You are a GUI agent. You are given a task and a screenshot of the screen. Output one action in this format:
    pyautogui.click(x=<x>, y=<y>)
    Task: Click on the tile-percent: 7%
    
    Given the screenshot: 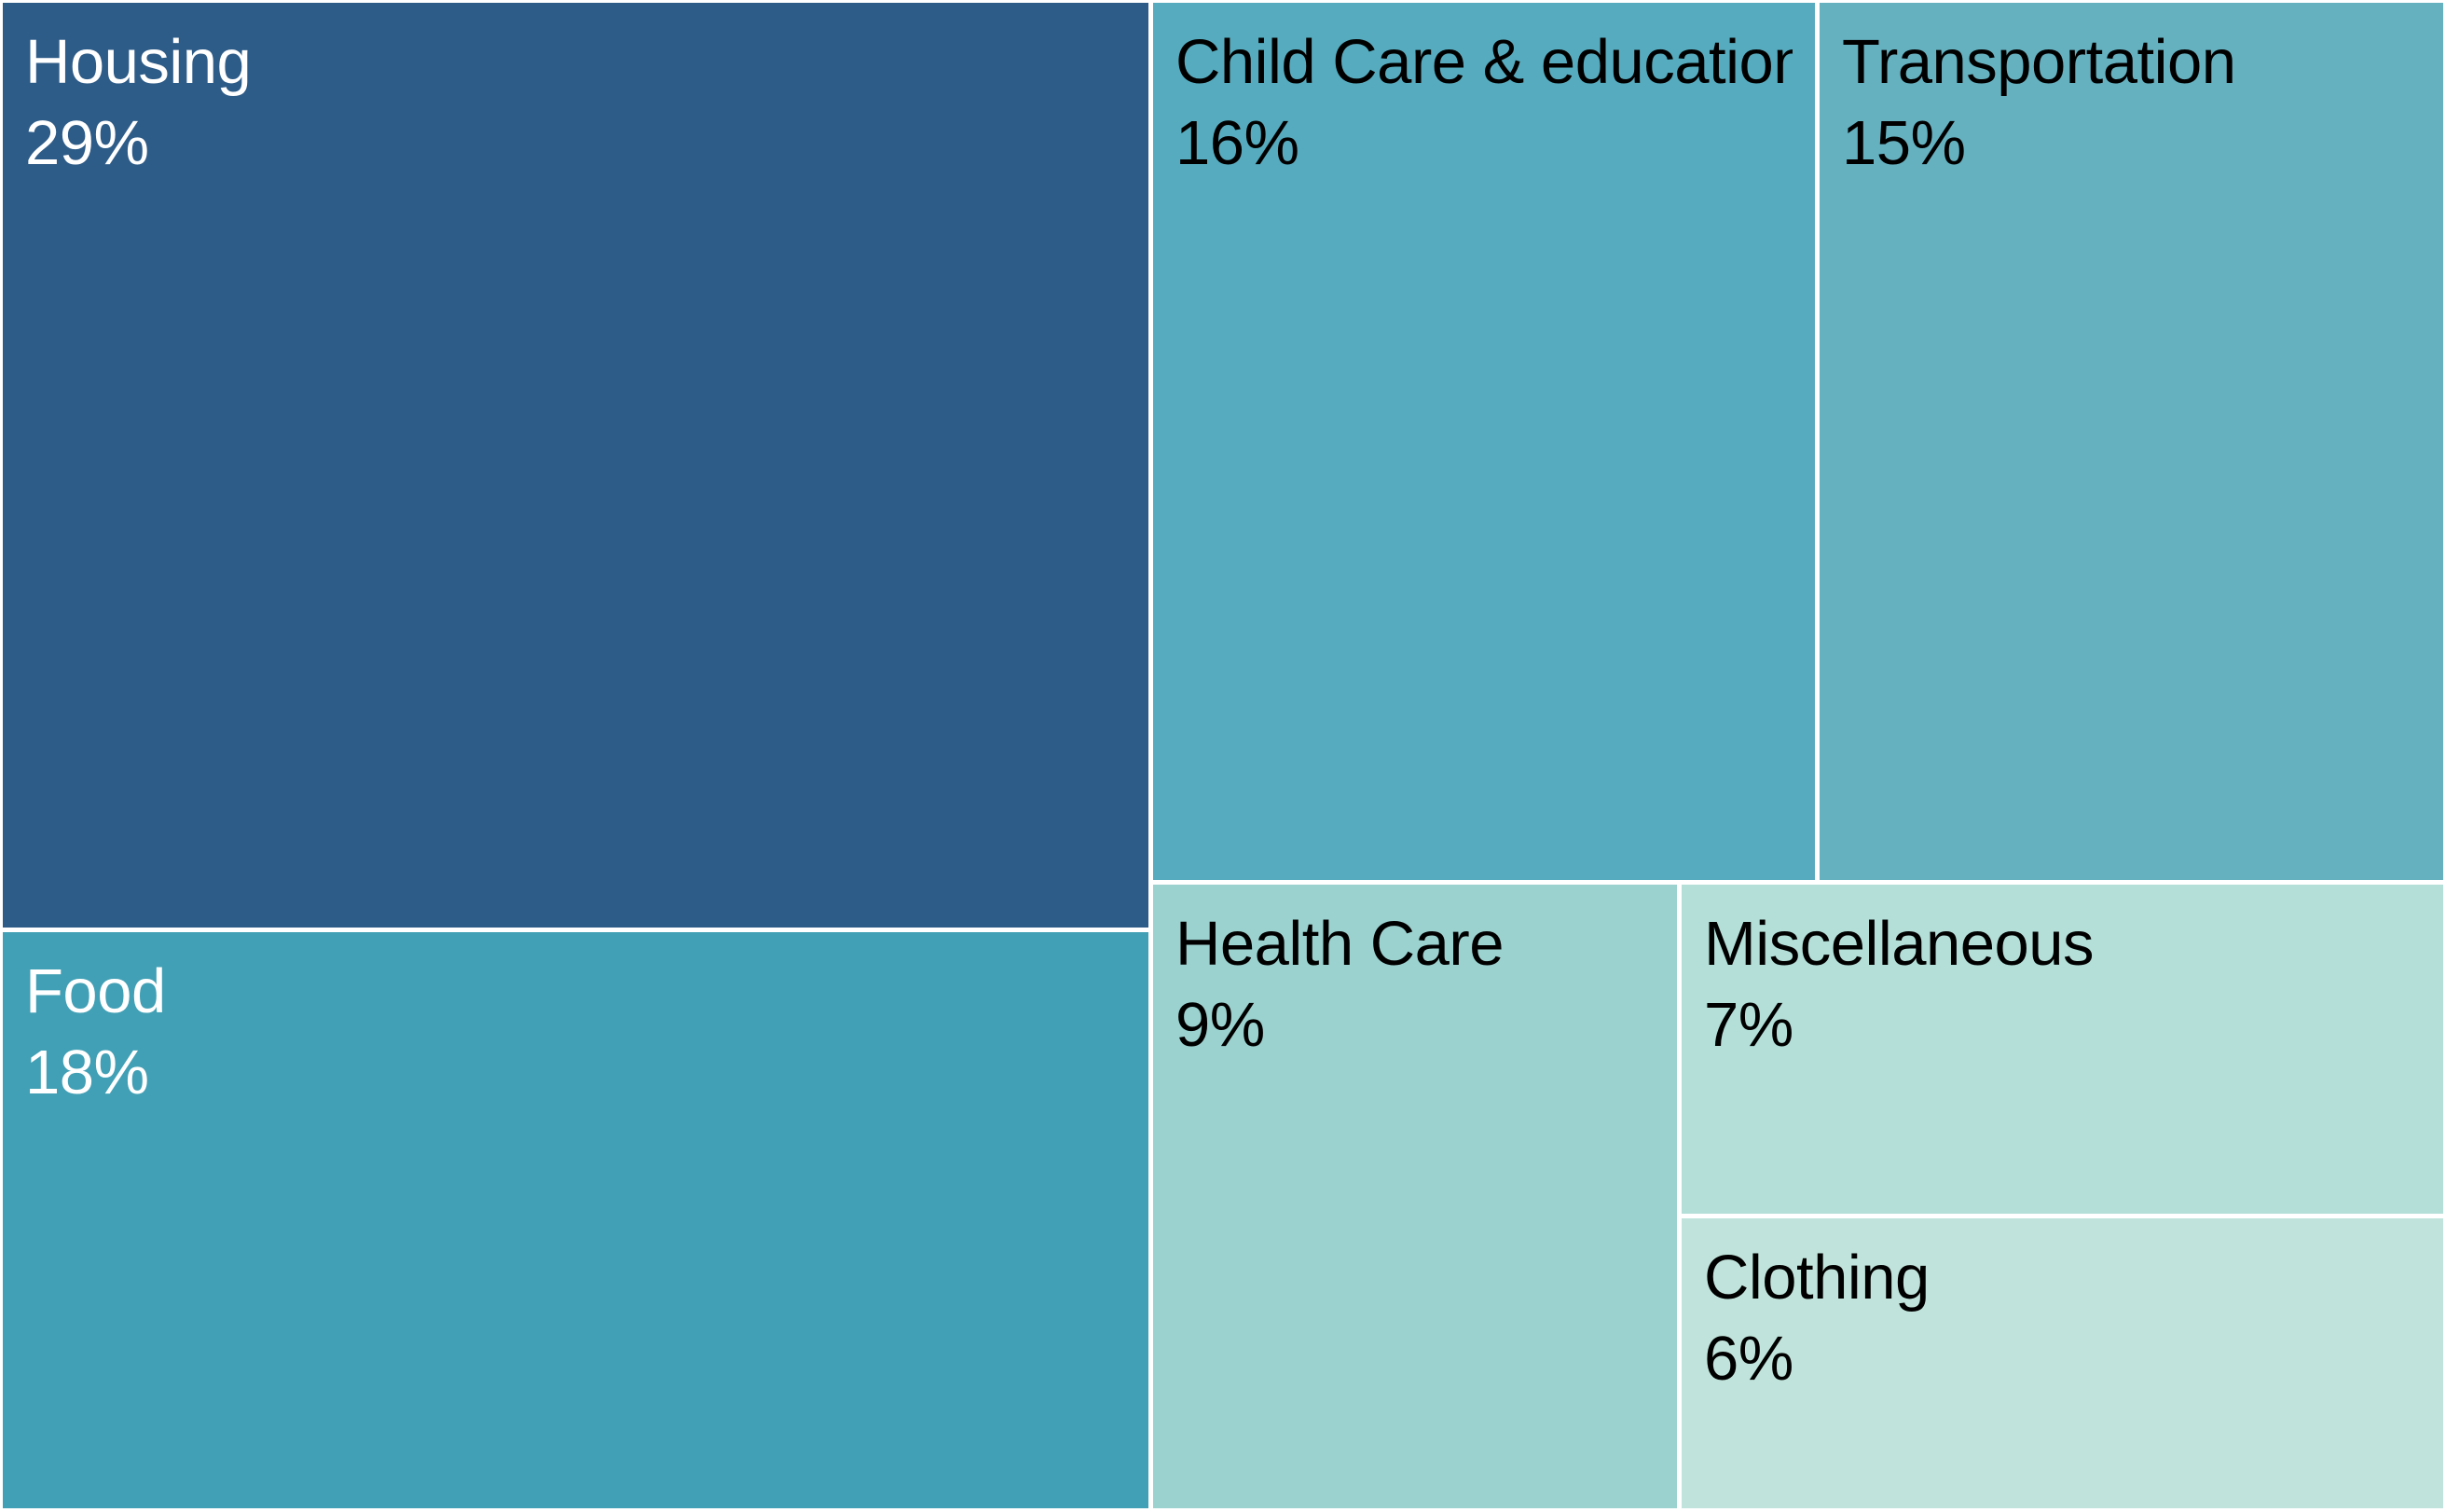 What is the action you would take?
    pyautogui.click(x=1748, y=1025)
    